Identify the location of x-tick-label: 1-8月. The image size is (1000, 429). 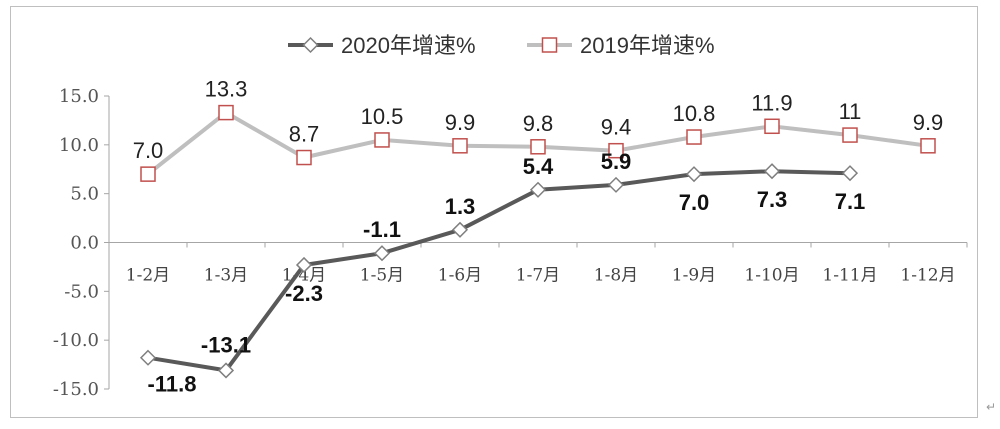
(616, 276).